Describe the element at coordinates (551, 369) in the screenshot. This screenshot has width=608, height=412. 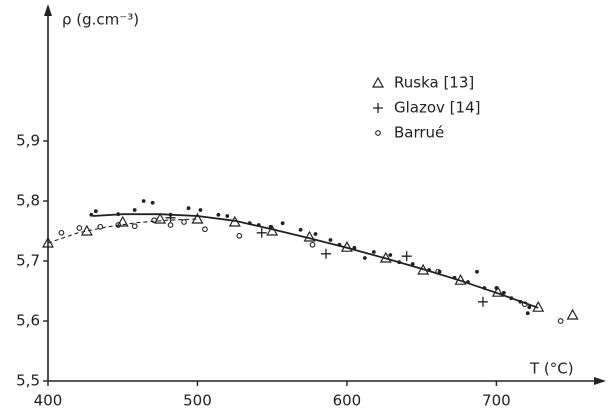
I see `x-axis-label: T (°C)` at that location.